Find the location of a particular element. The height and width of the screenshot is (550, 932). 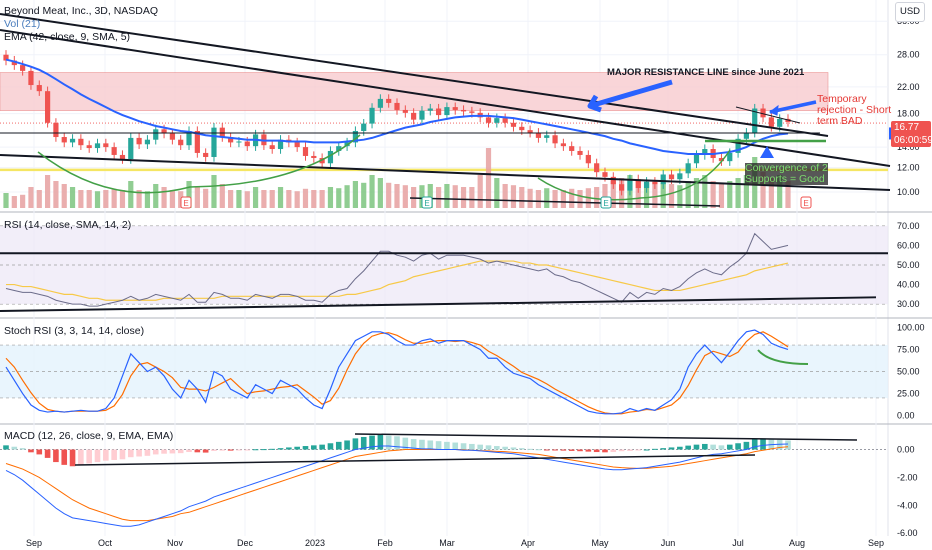

green-rounding-curve is located at coordinates (634, 175).